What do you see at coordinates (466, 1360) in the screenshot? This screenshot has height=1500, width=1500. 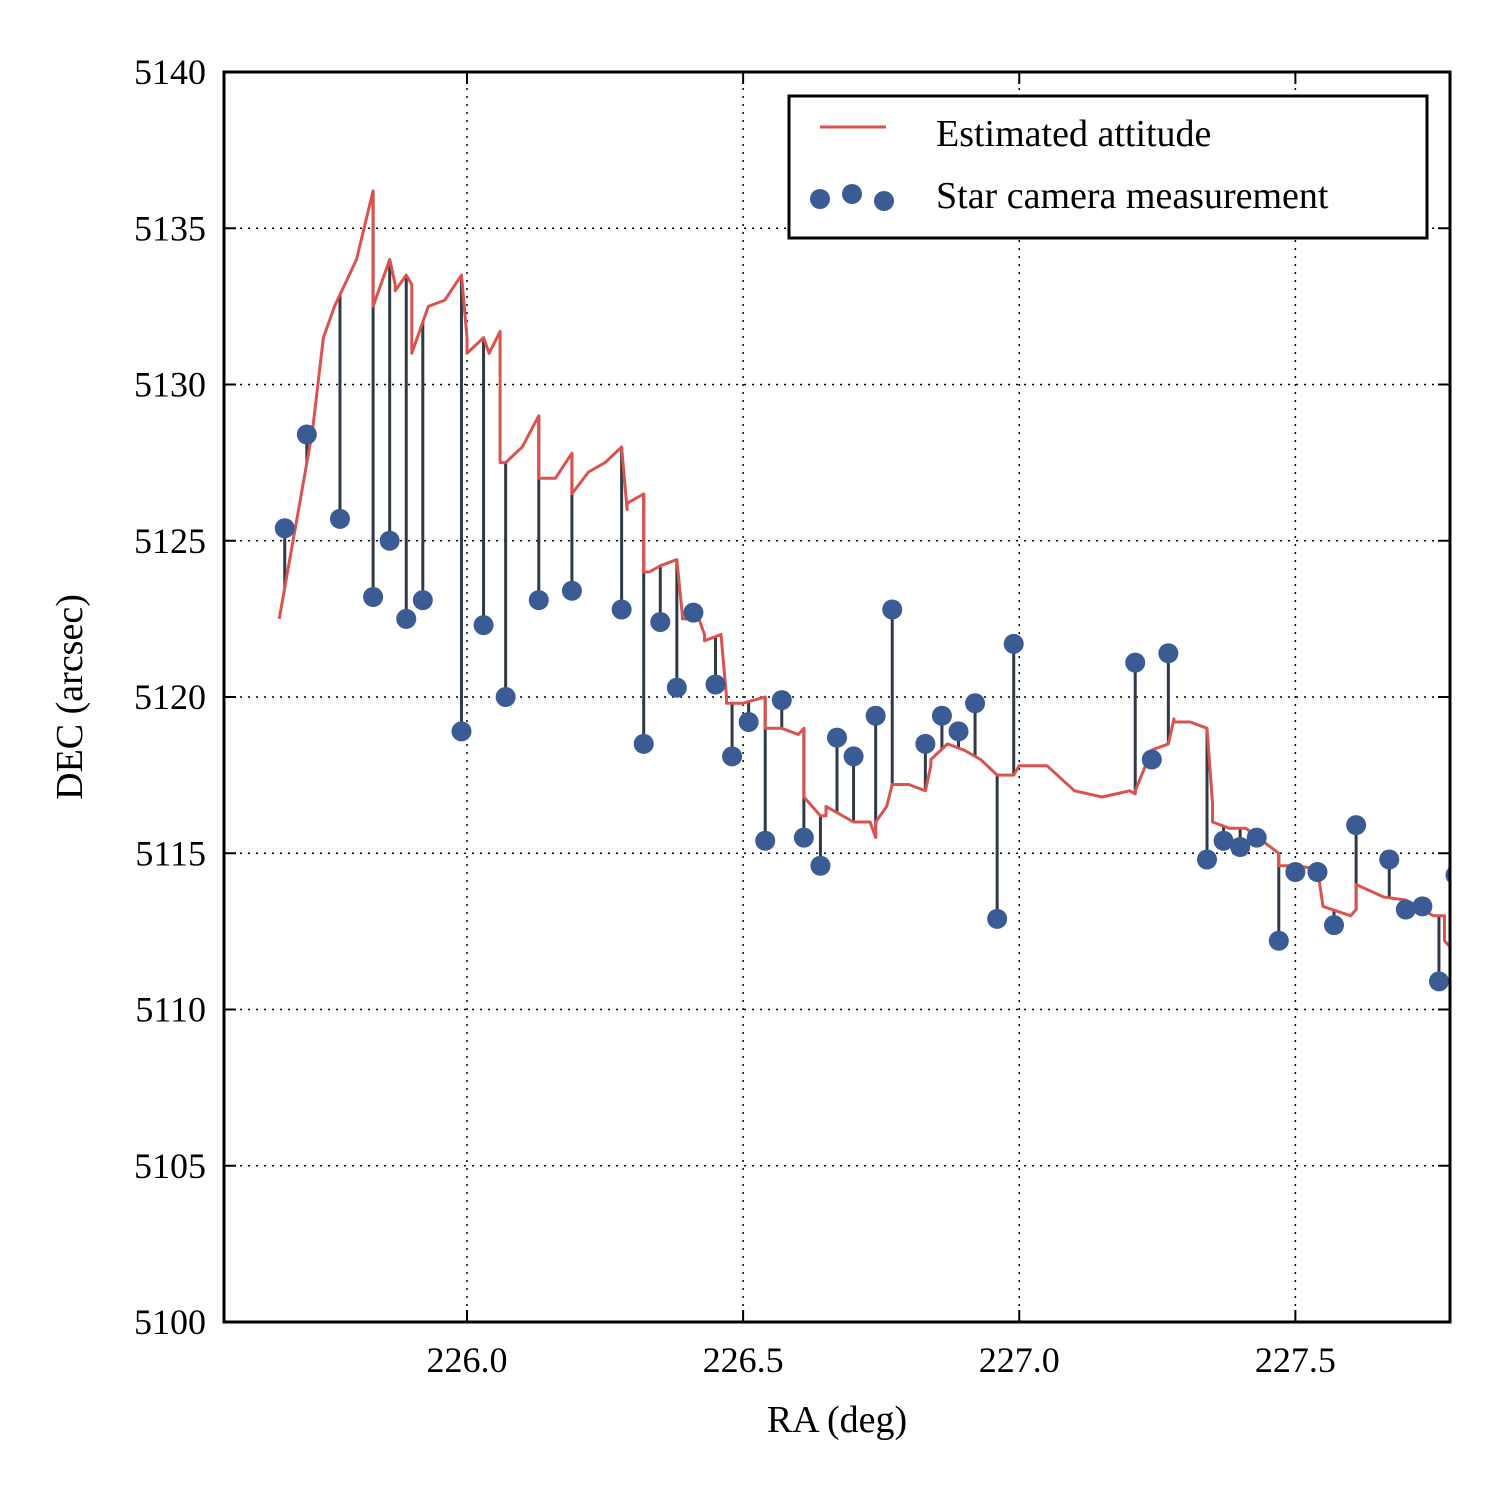 I see `x-tick-label: 226.0` at bounding box center [466, 1360].